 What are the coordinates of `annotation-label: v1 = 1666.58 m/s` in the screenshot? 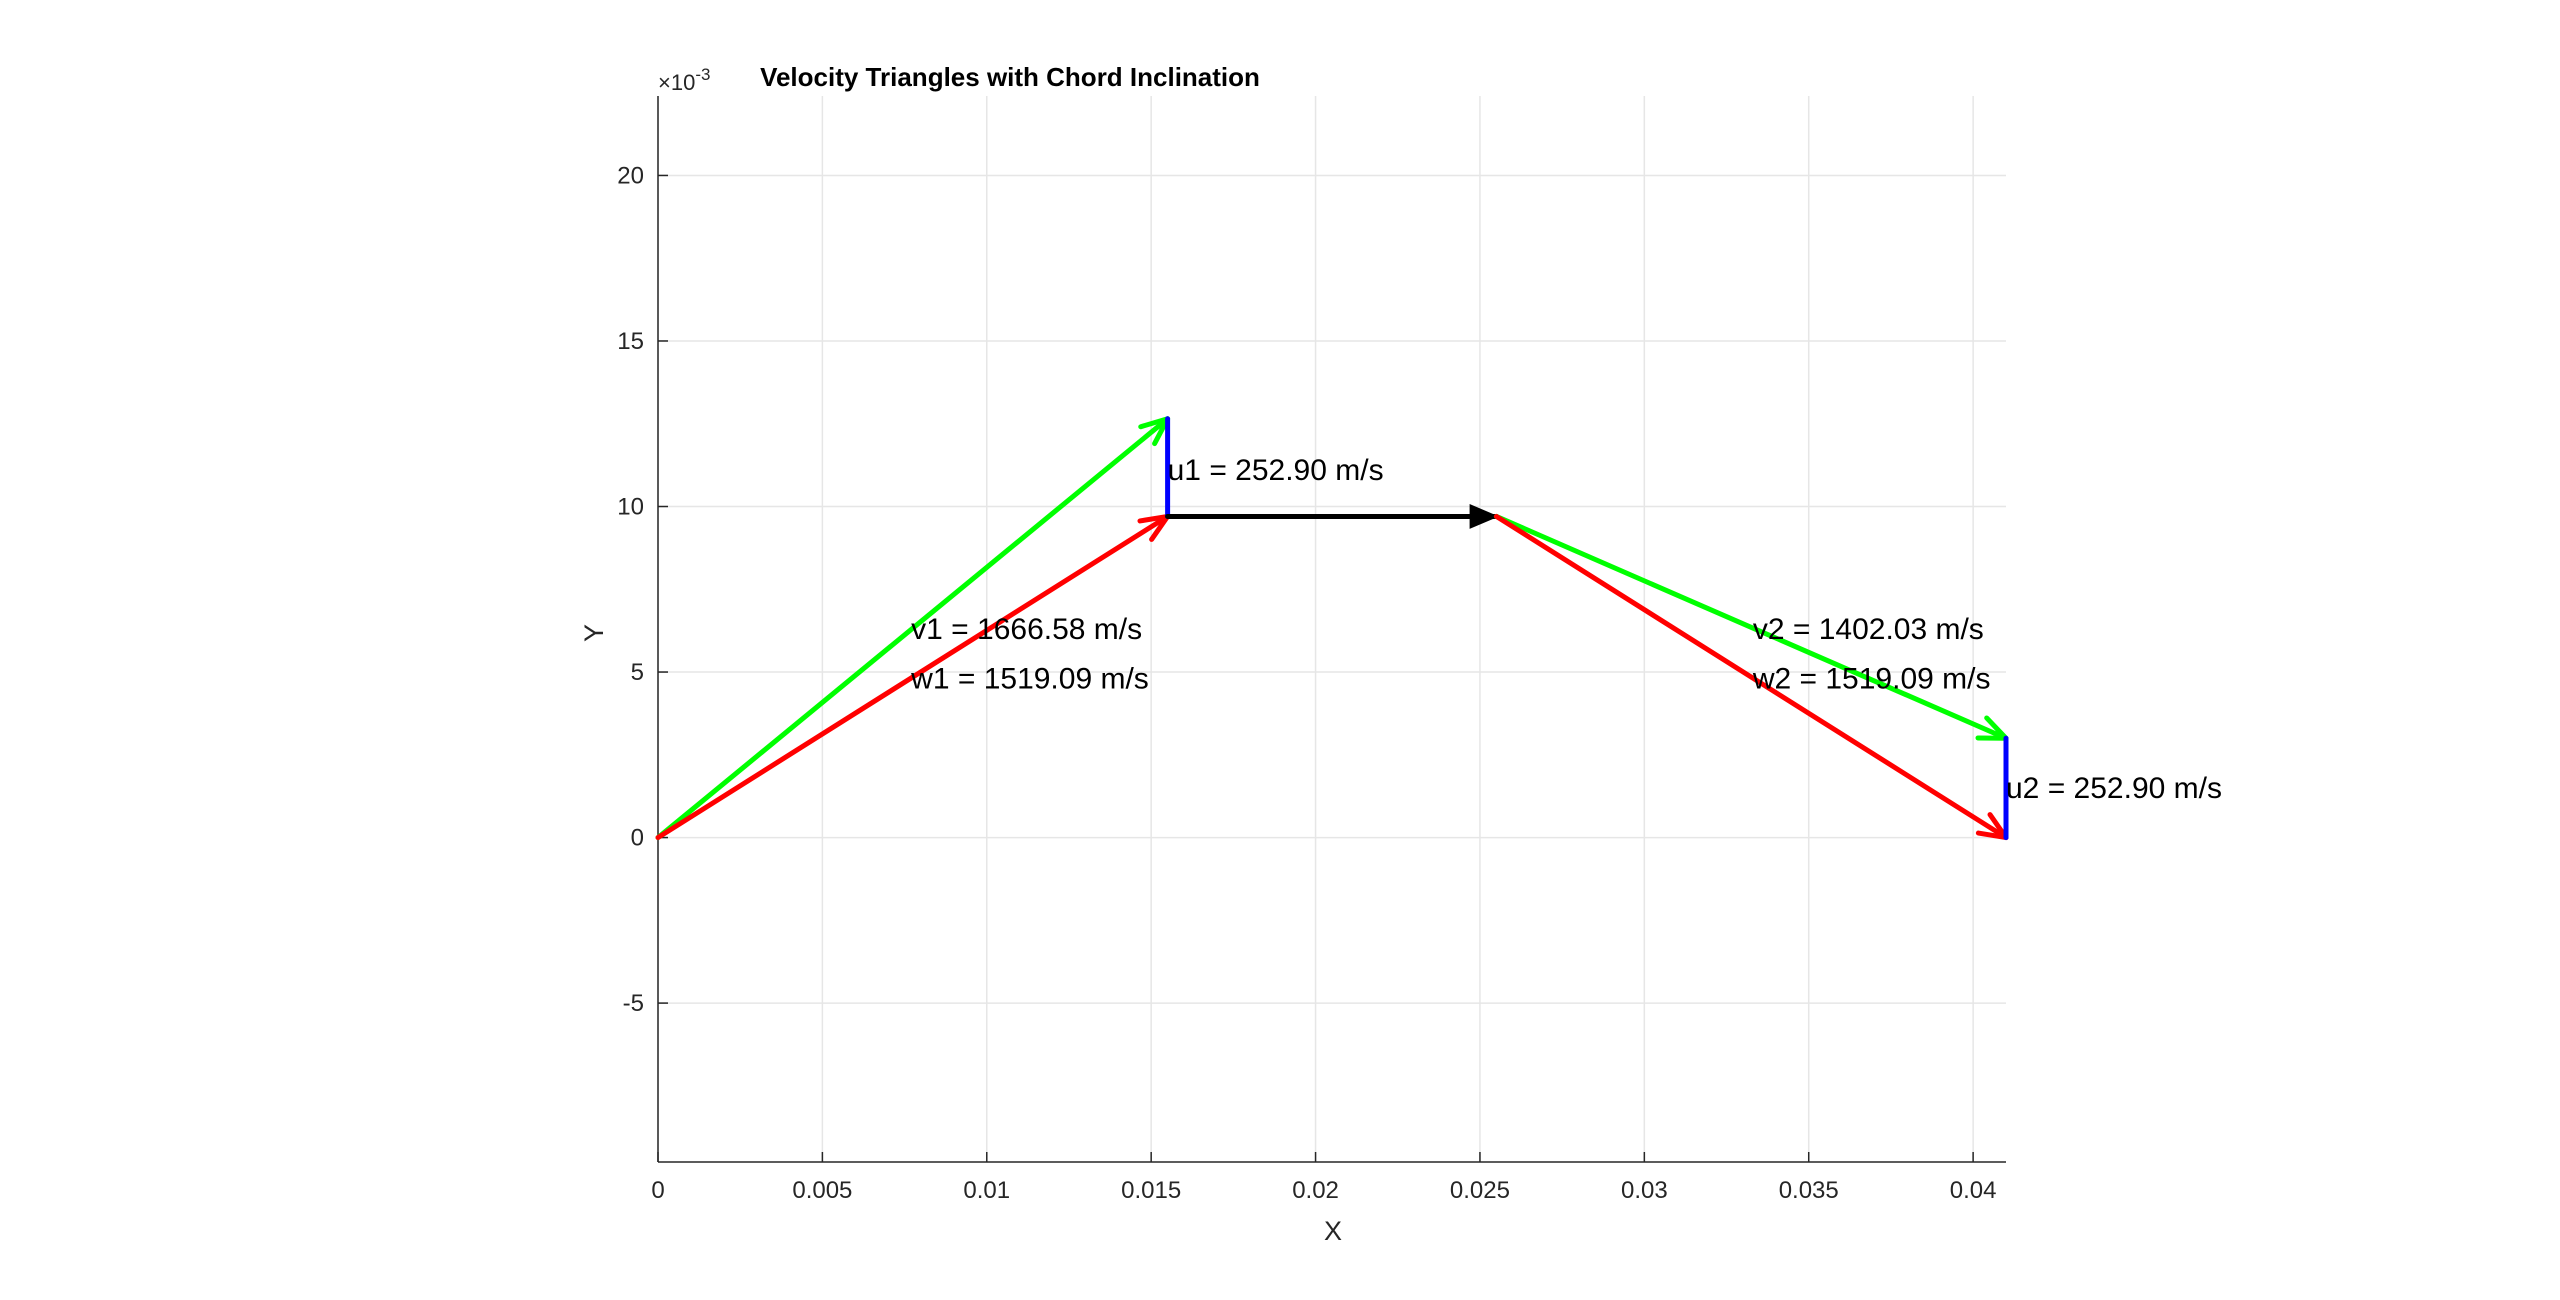 It's located at (1026, 629).